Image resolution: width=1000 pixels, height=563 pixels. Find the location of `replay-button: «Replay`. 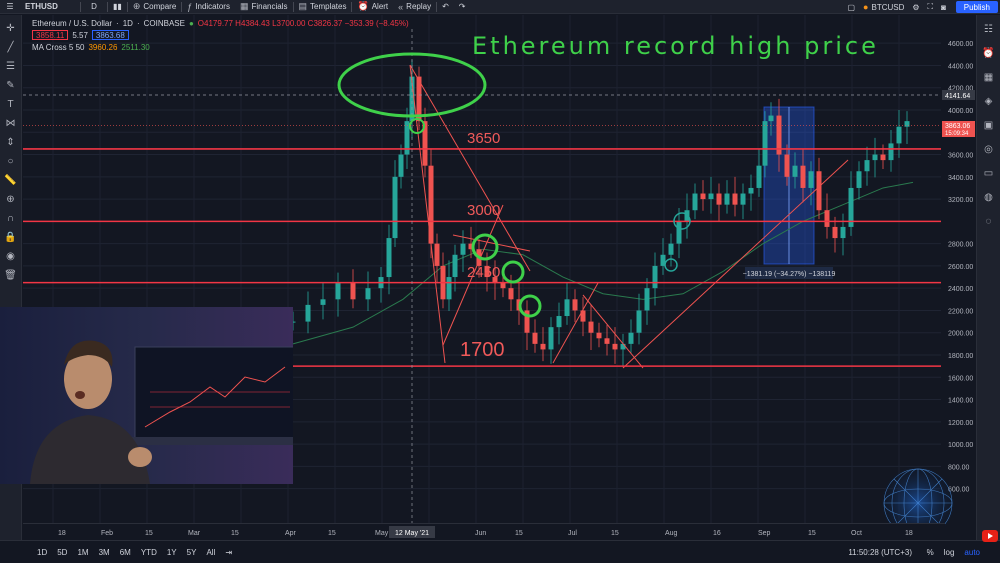

replay-button: «Replay is located at coordinates (414, 7).